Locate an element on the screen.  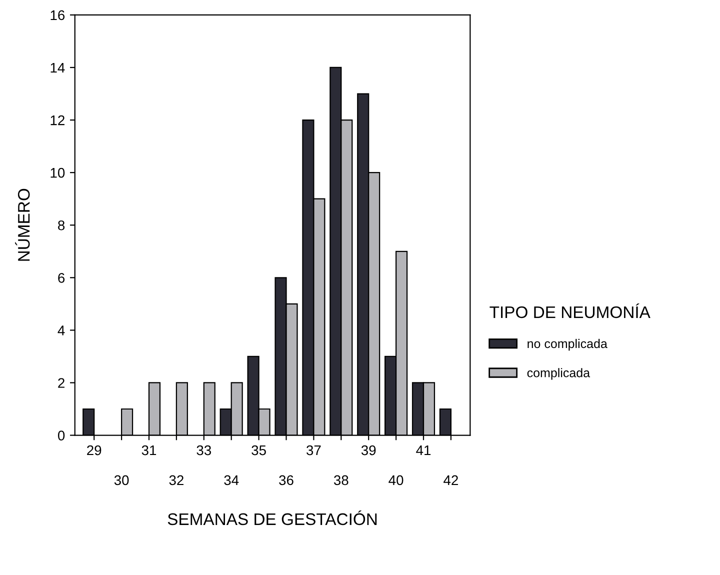
y-tick-label: 14 is located at coordinates (57, 67).